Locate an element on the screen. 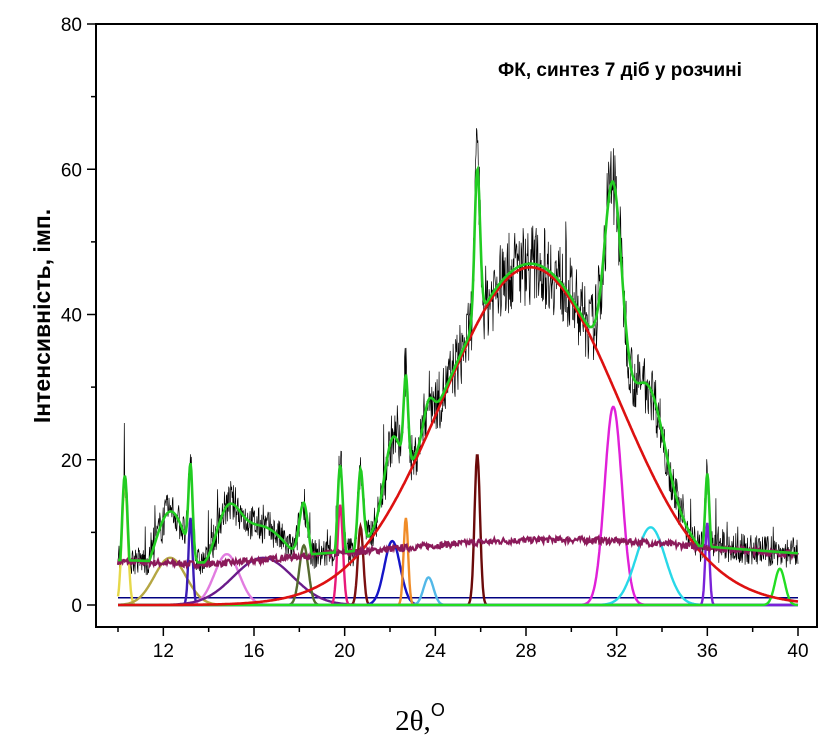 This screenshot has height=744, width=839. y-tick-label: 0 is located at coordinates (76, 606).